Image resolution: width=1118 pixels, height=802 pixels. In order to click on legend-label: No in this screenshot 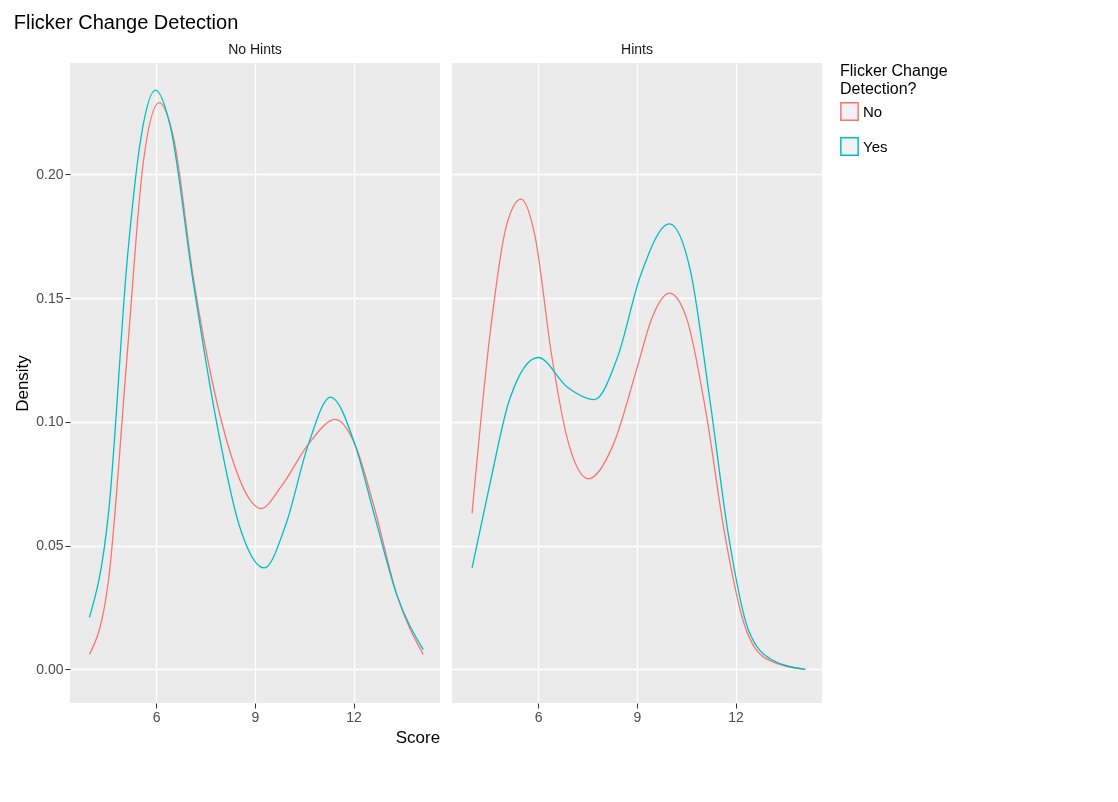, I will do `click(873, 111)`.